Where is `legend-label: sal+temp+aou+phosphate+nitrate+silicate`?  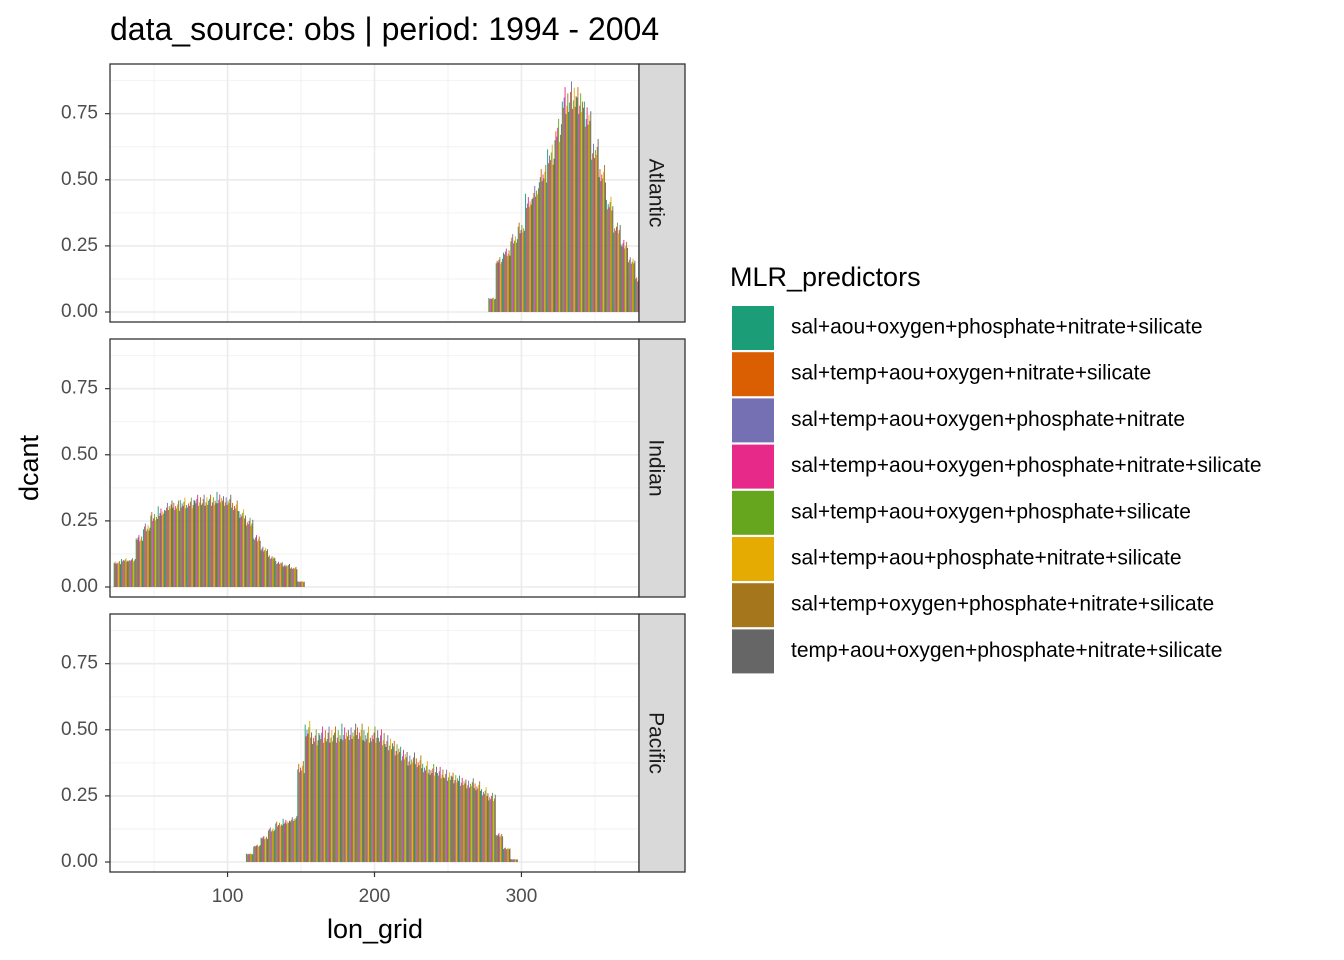 legend-label: sal+temp+aou+phosphate+nitrate+silicate is located at coordinates (986, 558).